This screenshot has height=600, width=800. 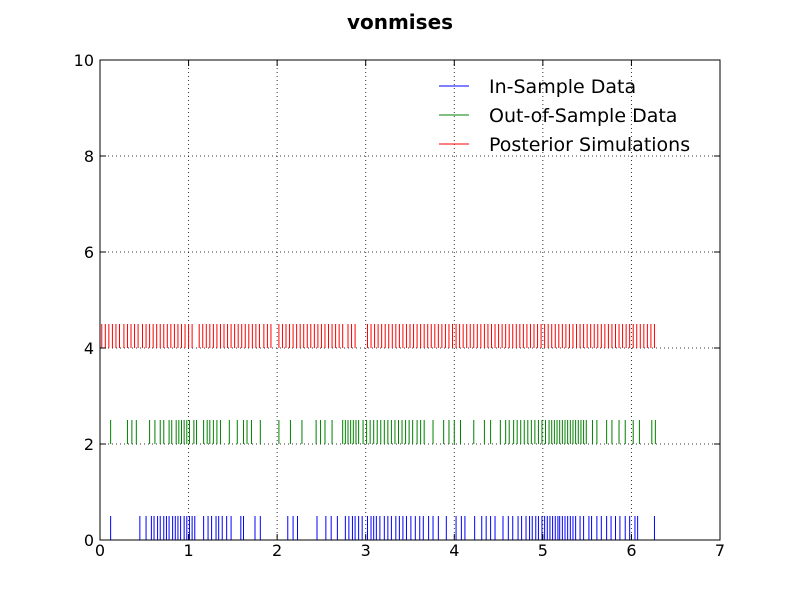 I want to click on x-tick-label: 7, so click(x=720, y=550).